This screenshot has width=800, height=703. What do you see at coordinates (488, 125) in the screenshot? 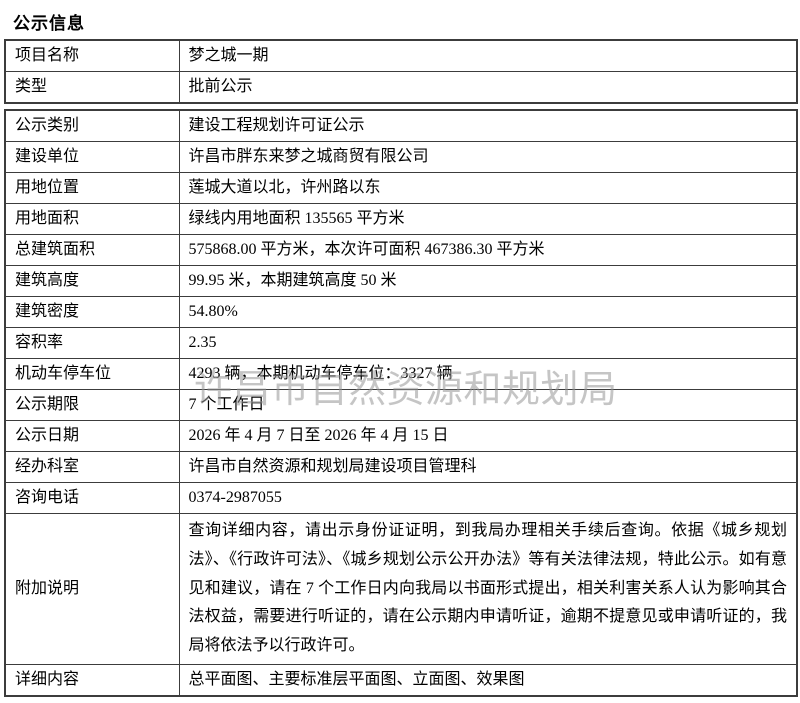
I see `row-value: 建设工程规划许可证公示` at bounding box center [488, 125].